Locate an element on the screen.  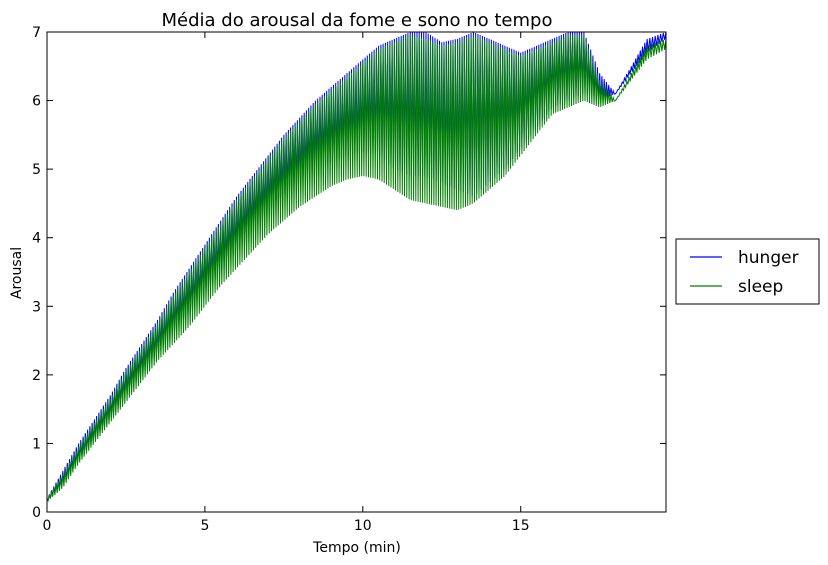
x-tick-label: 5 is located at coordinates (204, 526).